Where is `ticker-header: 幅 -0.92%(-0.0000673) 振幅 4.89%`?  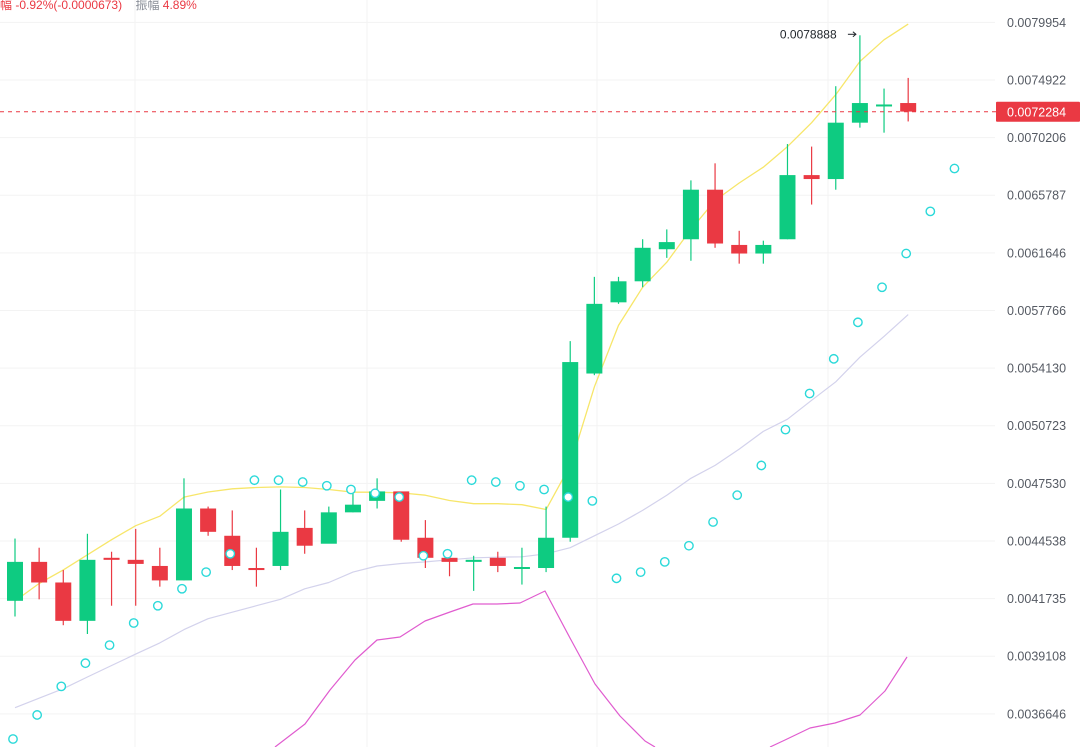
ticker-header: 幅 -0.92%(-0.0000673) 振幅 4.89% is located at coordinates (98, 6).